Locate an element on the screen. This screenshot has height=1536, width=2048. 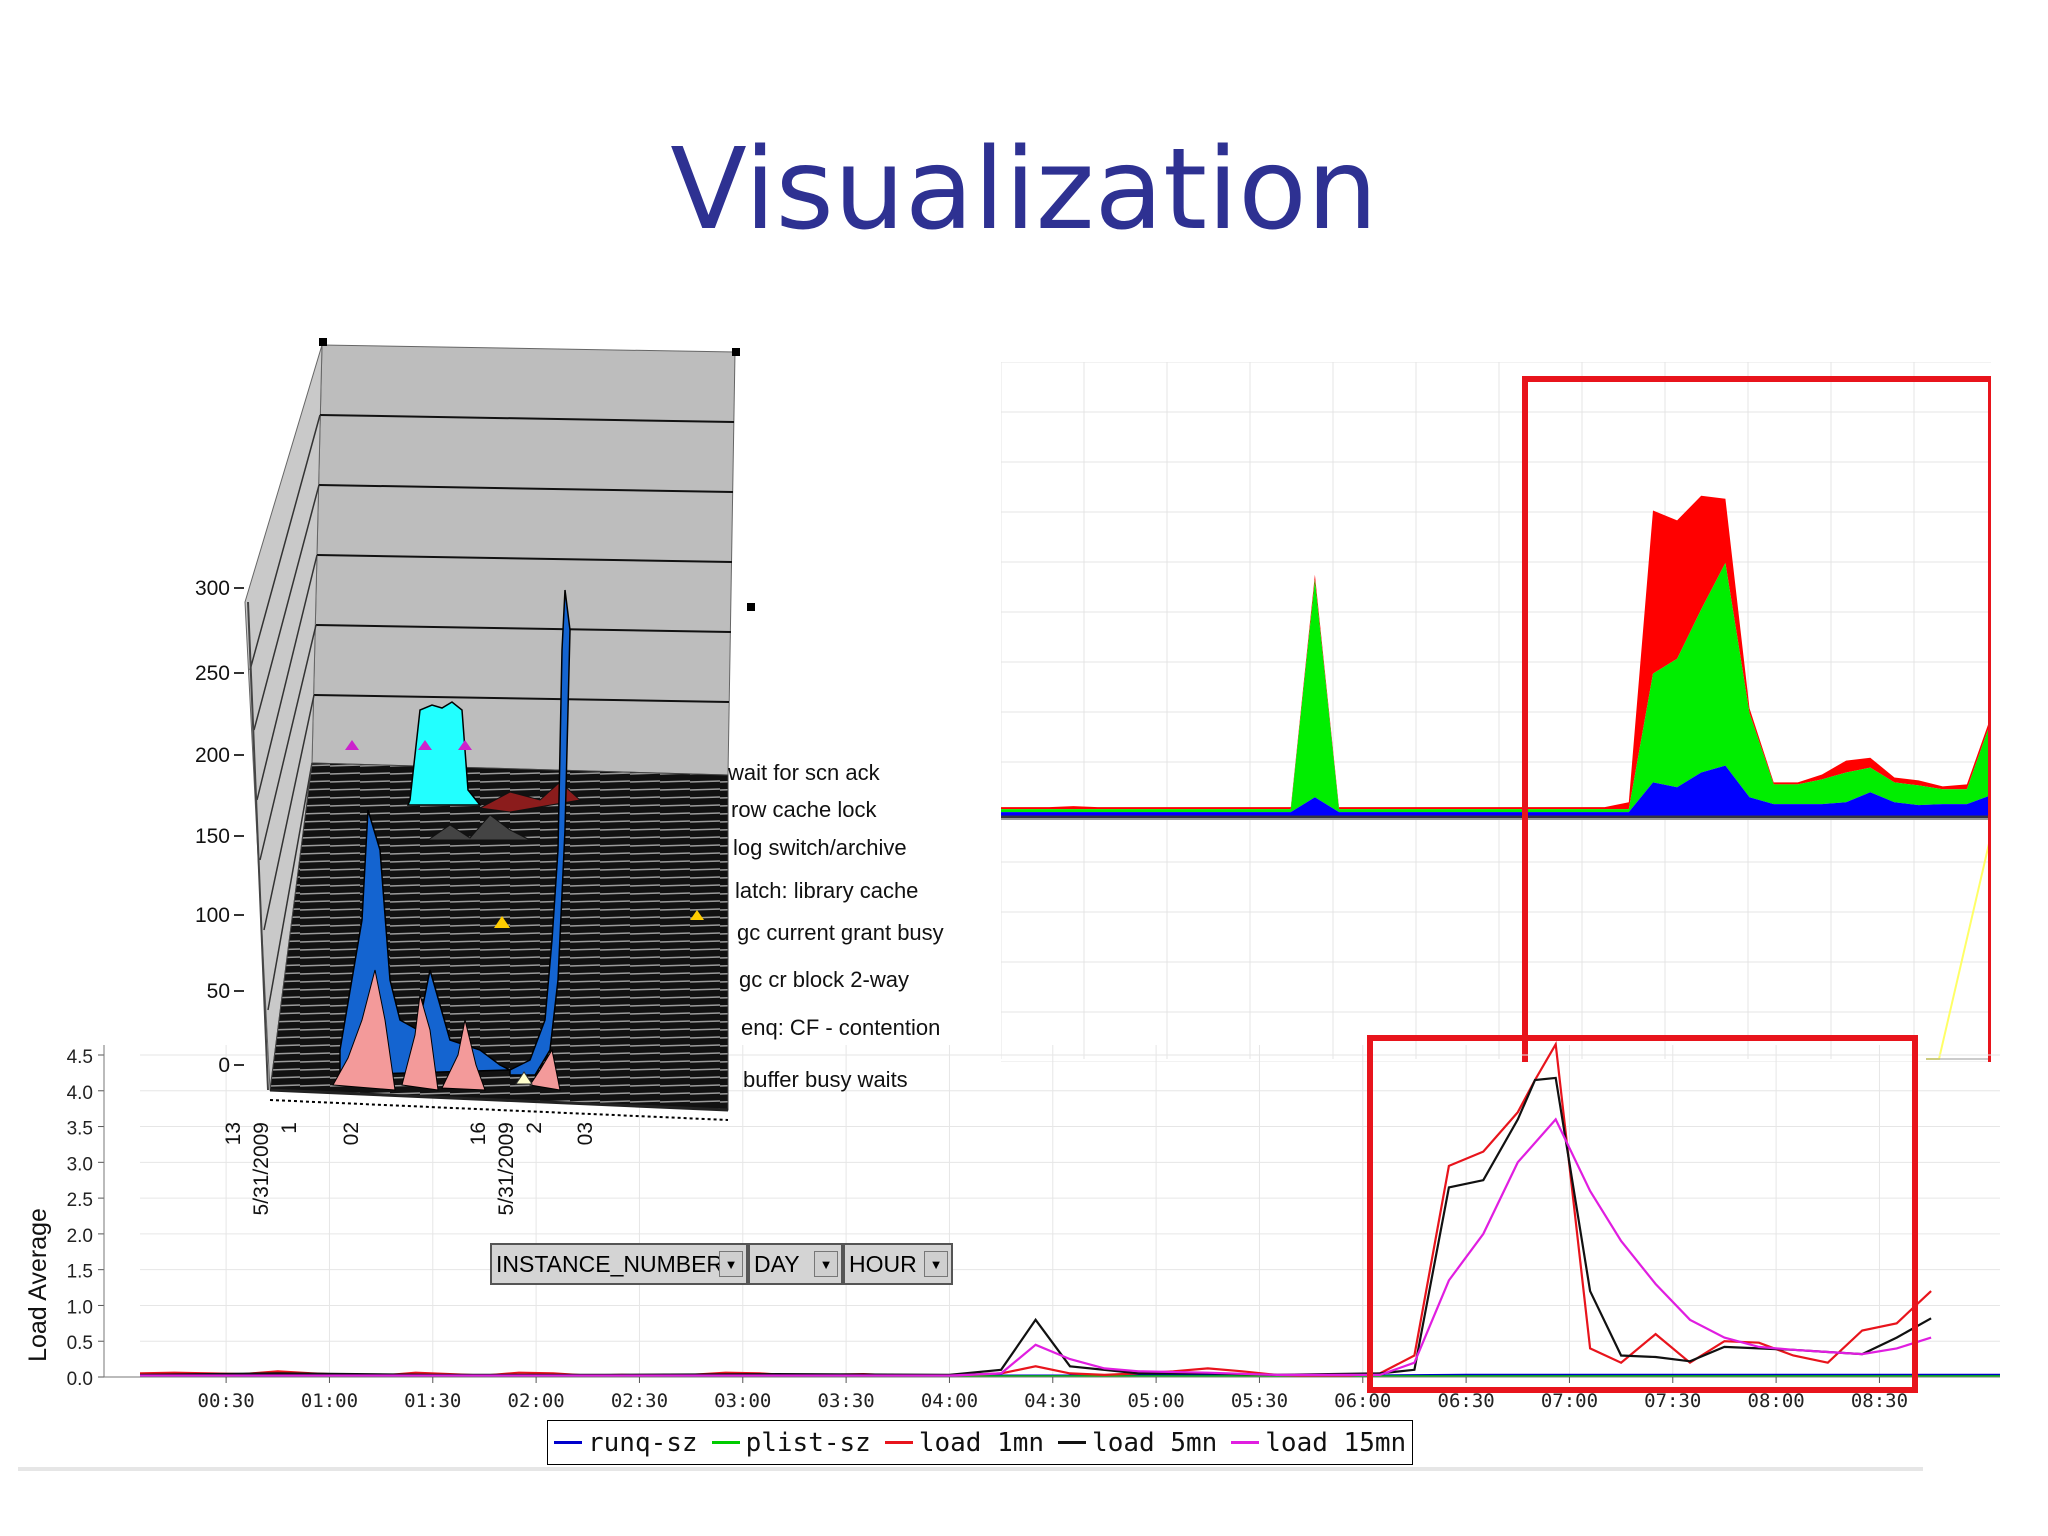
x-tick-label: 07:30 is located at coordinates (1672, 1401).